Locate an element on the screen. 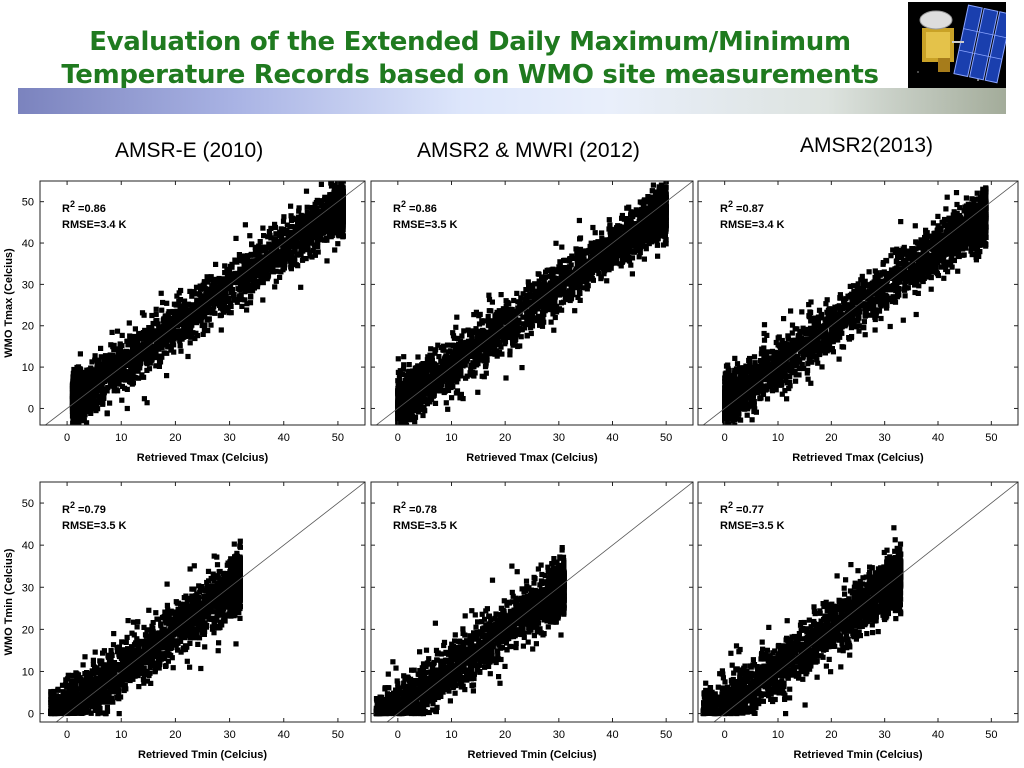 This screenshot has width=1024, height=768. column-title-amsr-e-2010: AMSR-E (2010) is located at coordinates (189, 150).